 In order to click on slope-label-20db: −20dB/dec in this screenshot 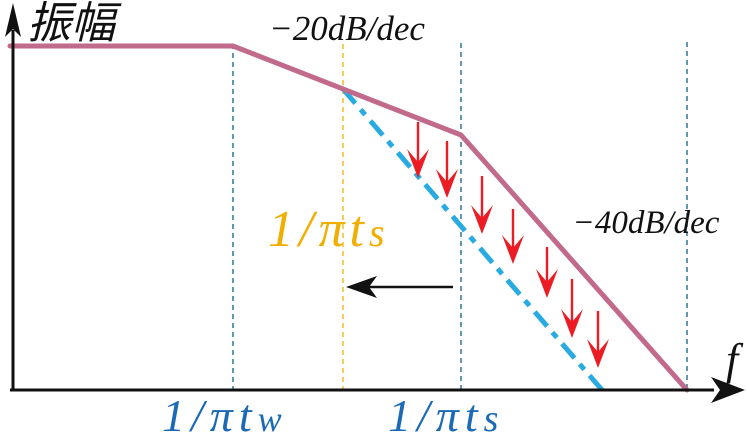, I will do `click(347, 28)`.